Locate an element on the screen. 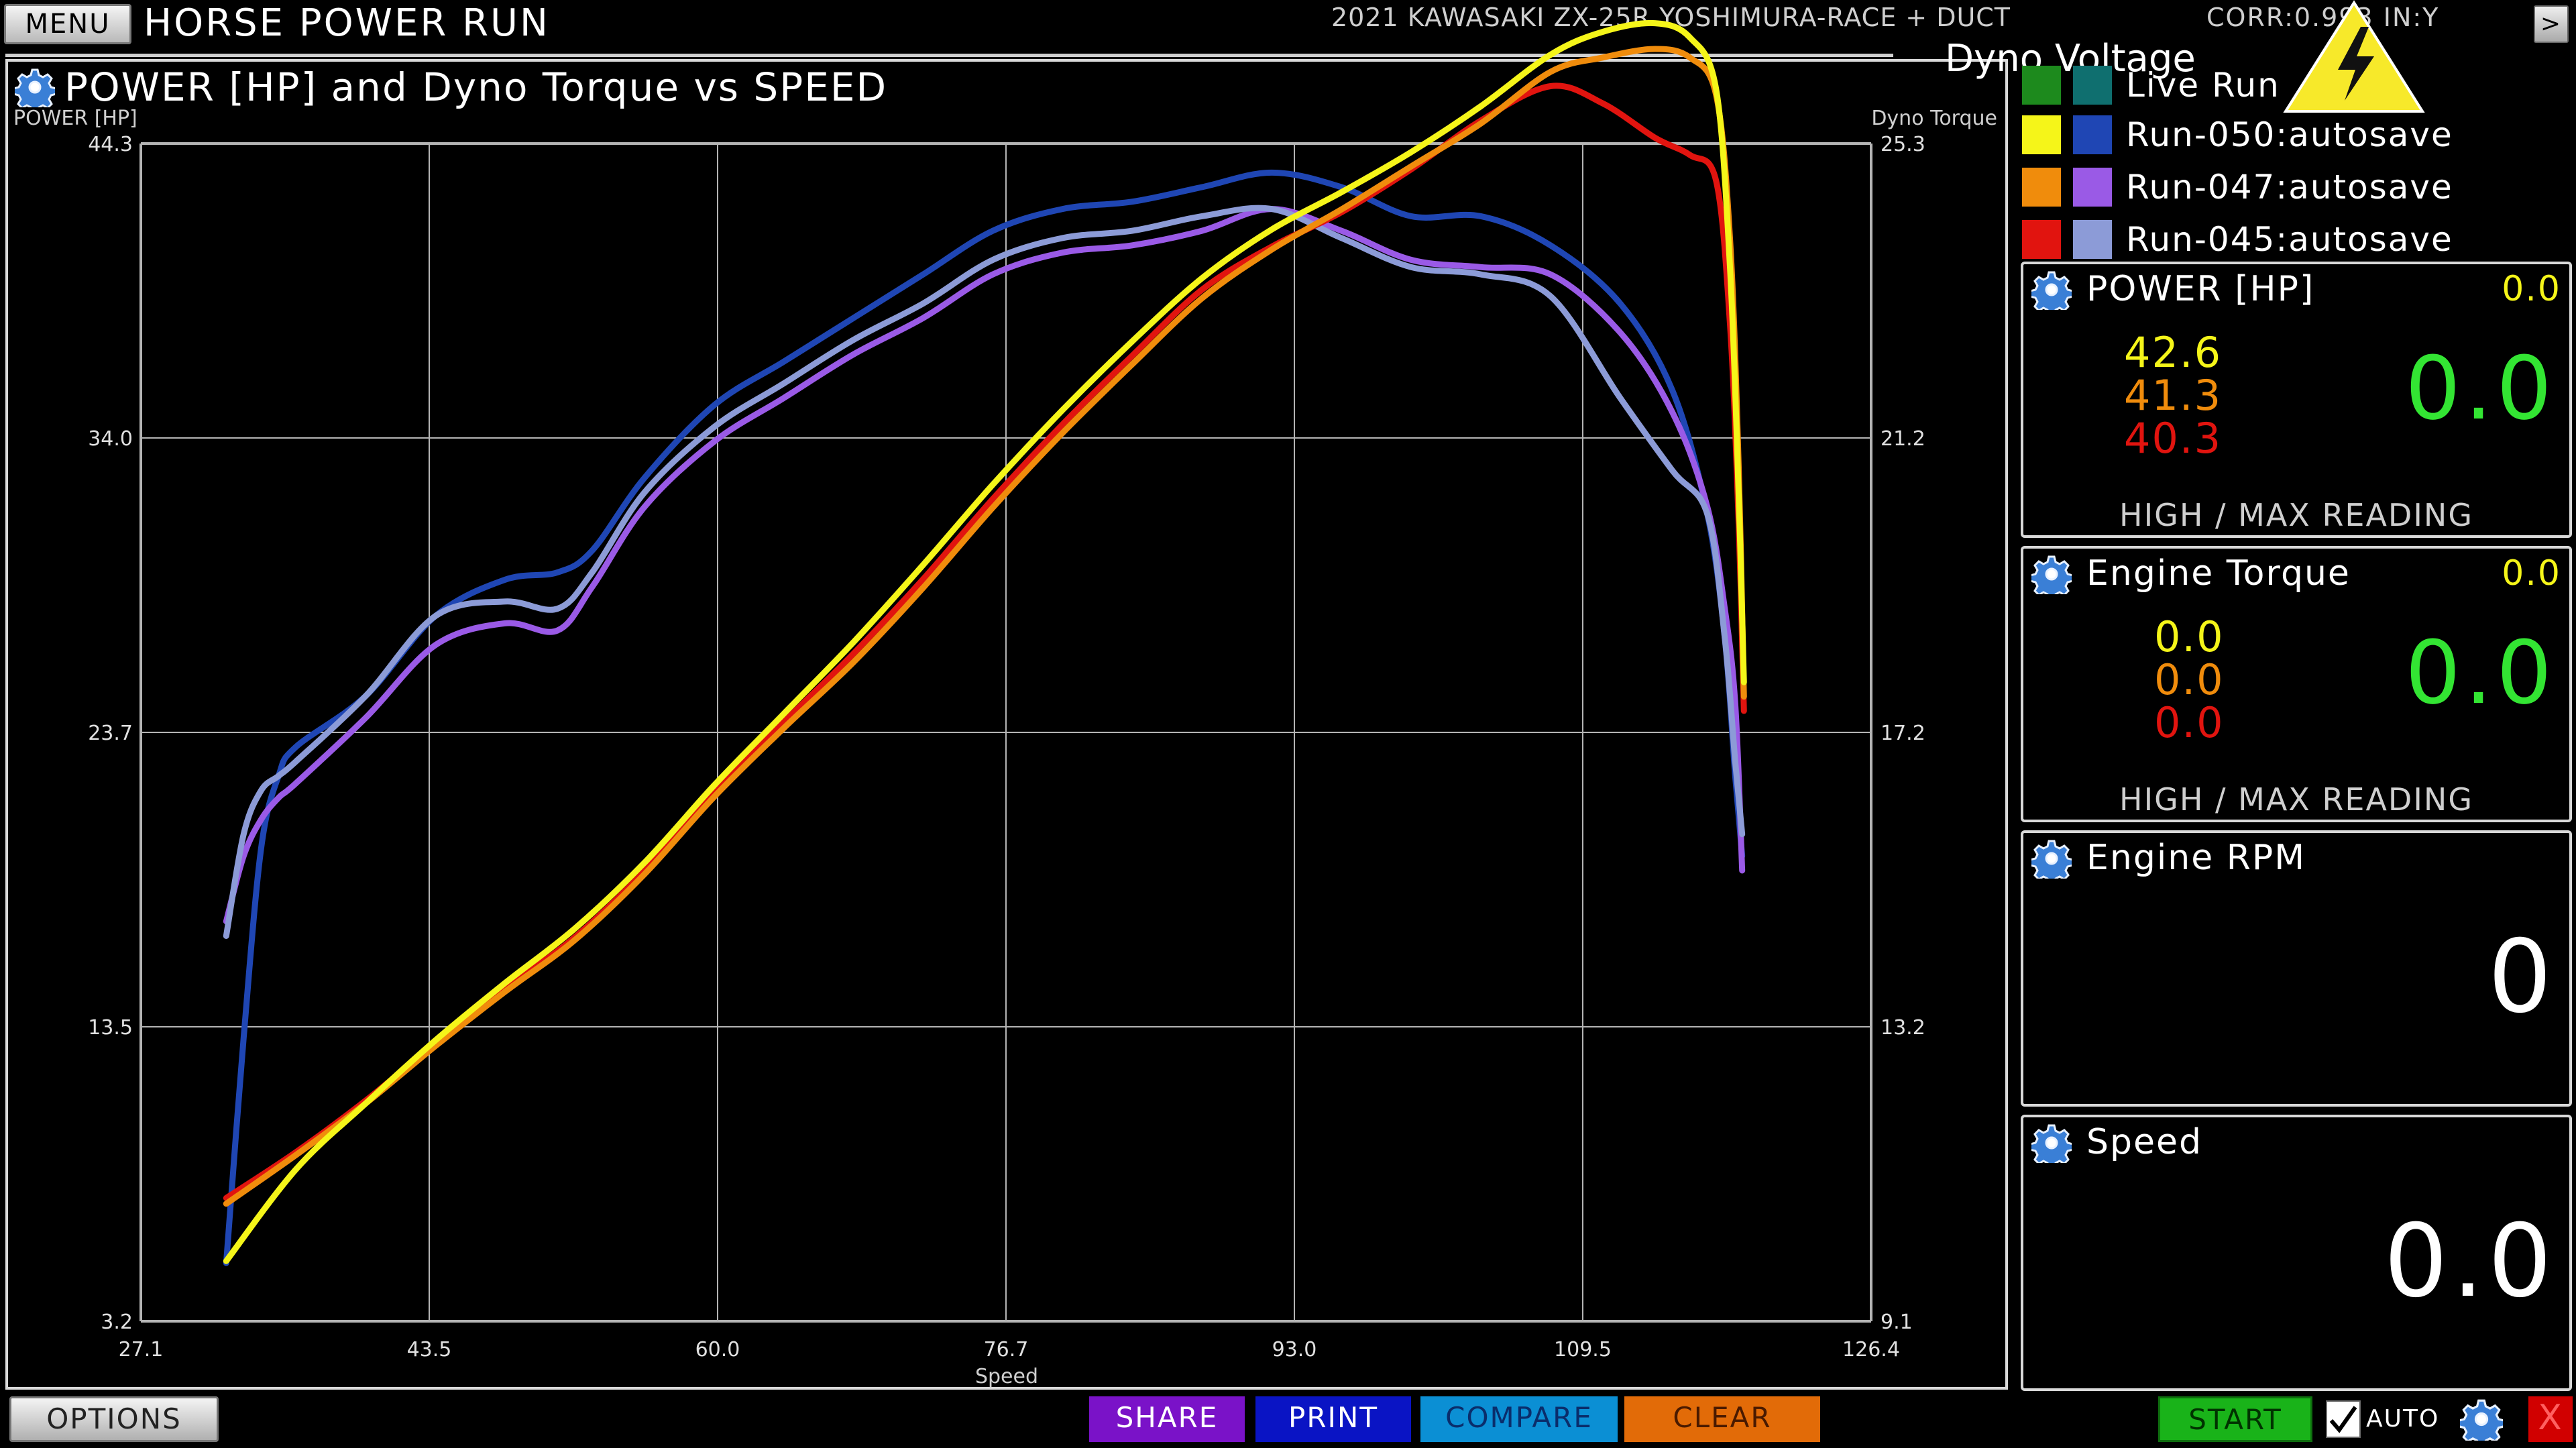  x-tick-label: 76.7 is located at coordinates (1006, 1349).